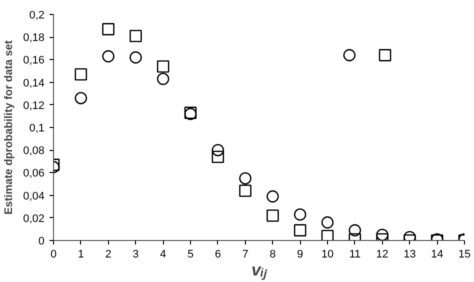 Image resolution: width=474 pixels, height=282 pixels. I want to click on x-axis-title: vᵢⱼ, so click(259, 270).